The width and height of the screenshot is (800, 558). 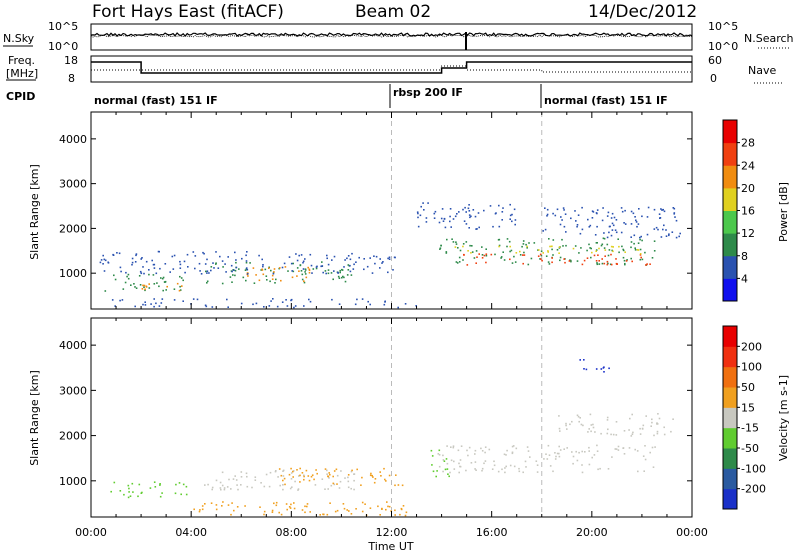 I want to click on x-tick-labels: 00:00 04:00 08:00 12:00 16:00 20:00 00:00, so click(x=391, y=532).